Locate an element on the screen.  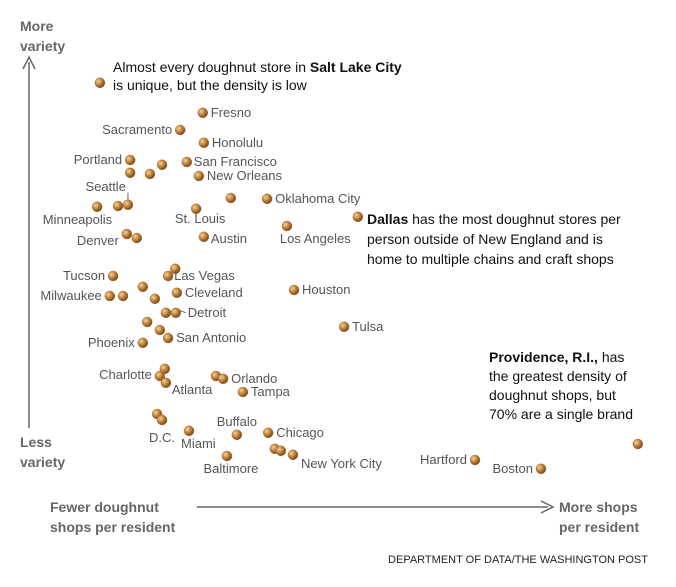
y-arrowhead is located at coordinates (29, 62).